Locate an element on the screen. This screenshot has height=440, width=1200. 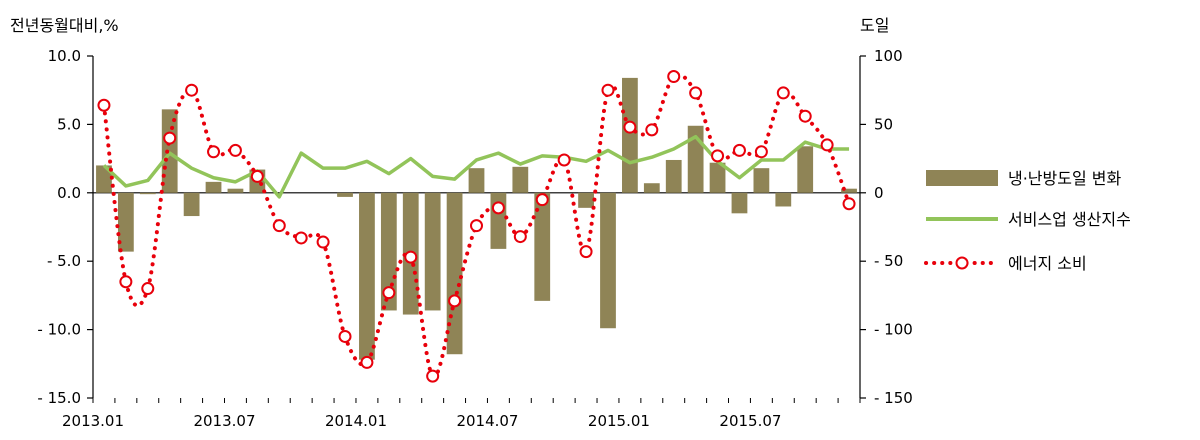
x-tick-label: 2013.07 is located at coordinates (224, 421).